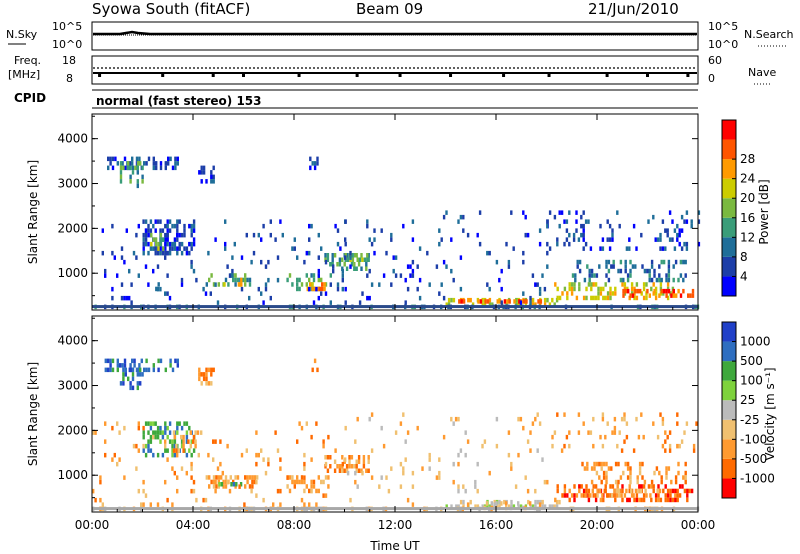 This screenshot has width=800, height=554. What do you see at coordinates (395, 33) in the screenshot?
I see `nsky-trace` at bounding box center [395, 33].